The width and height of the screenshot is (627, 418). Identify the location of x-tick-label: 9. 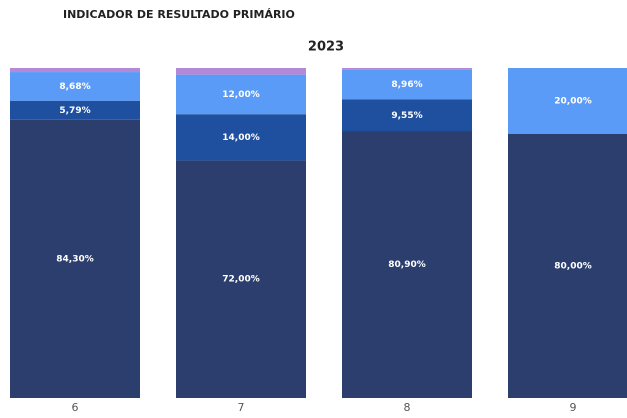
(573, 407).